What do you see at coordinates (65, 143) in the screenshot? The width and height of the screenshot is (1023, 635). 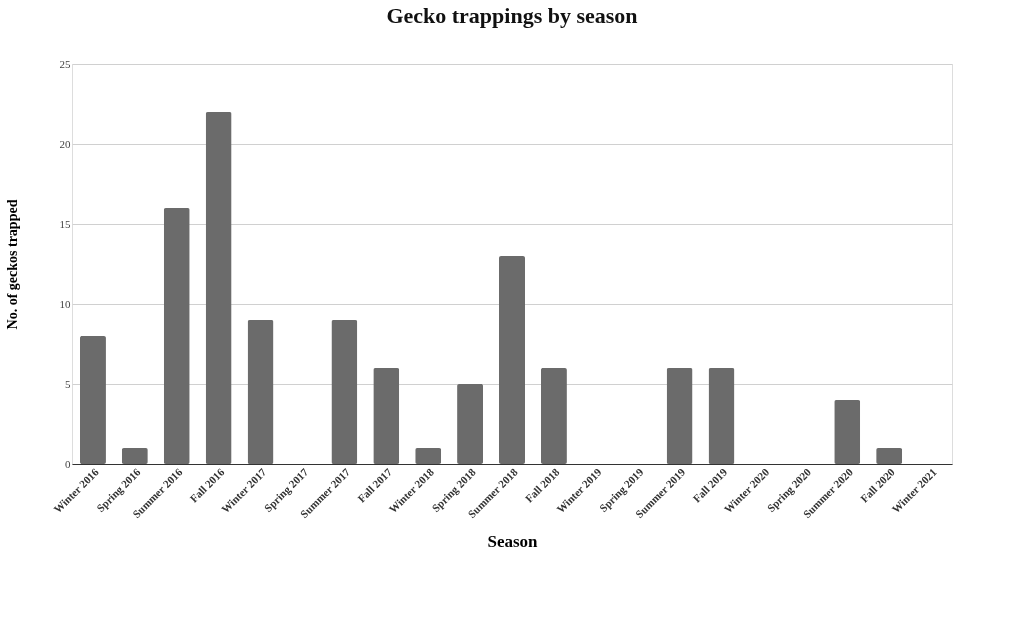 I see `y-tick-label: 20` at bounding box center [65, 143].